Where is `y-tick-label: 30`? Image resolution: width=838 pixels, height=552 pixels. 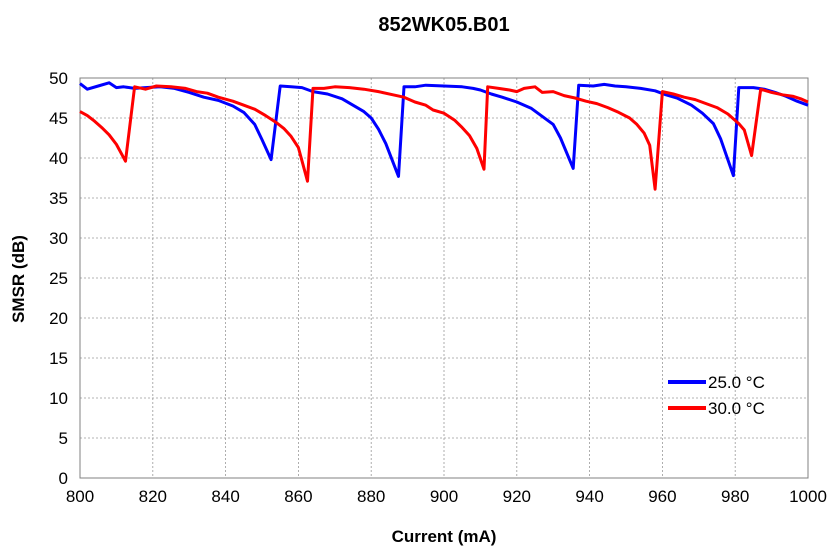 y-tick-label: 30 is located at coordinates (58, 238).